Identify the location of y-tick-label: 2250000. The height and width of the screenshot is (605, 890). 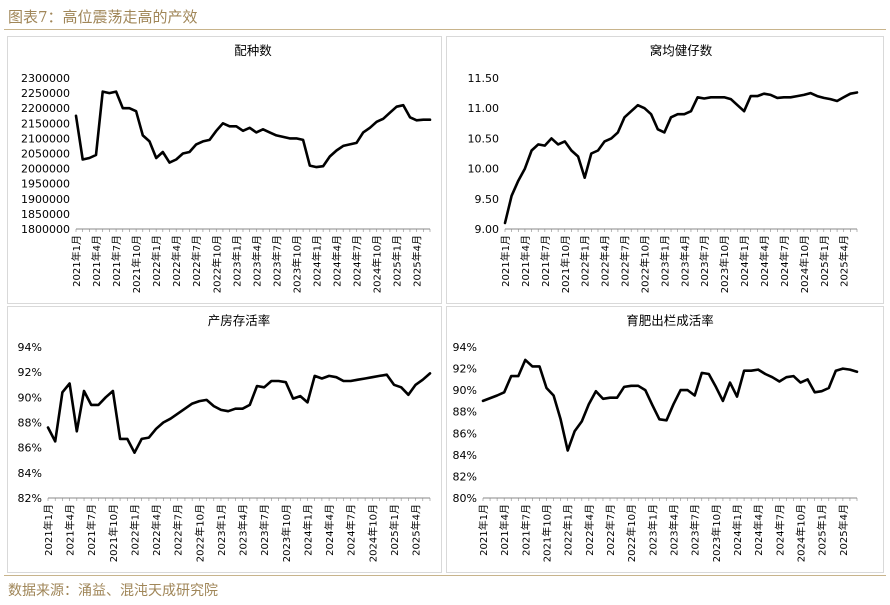
(45, 93).